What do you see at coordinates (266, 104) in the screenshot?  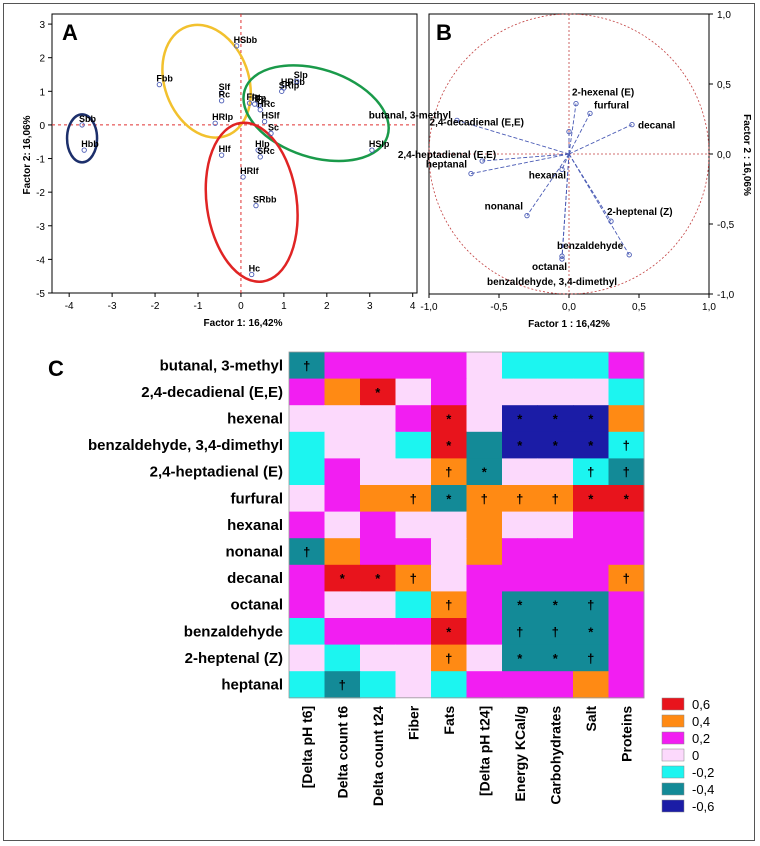 I see `panel-a-point-label: HRc` at bounding box center [266, 104].